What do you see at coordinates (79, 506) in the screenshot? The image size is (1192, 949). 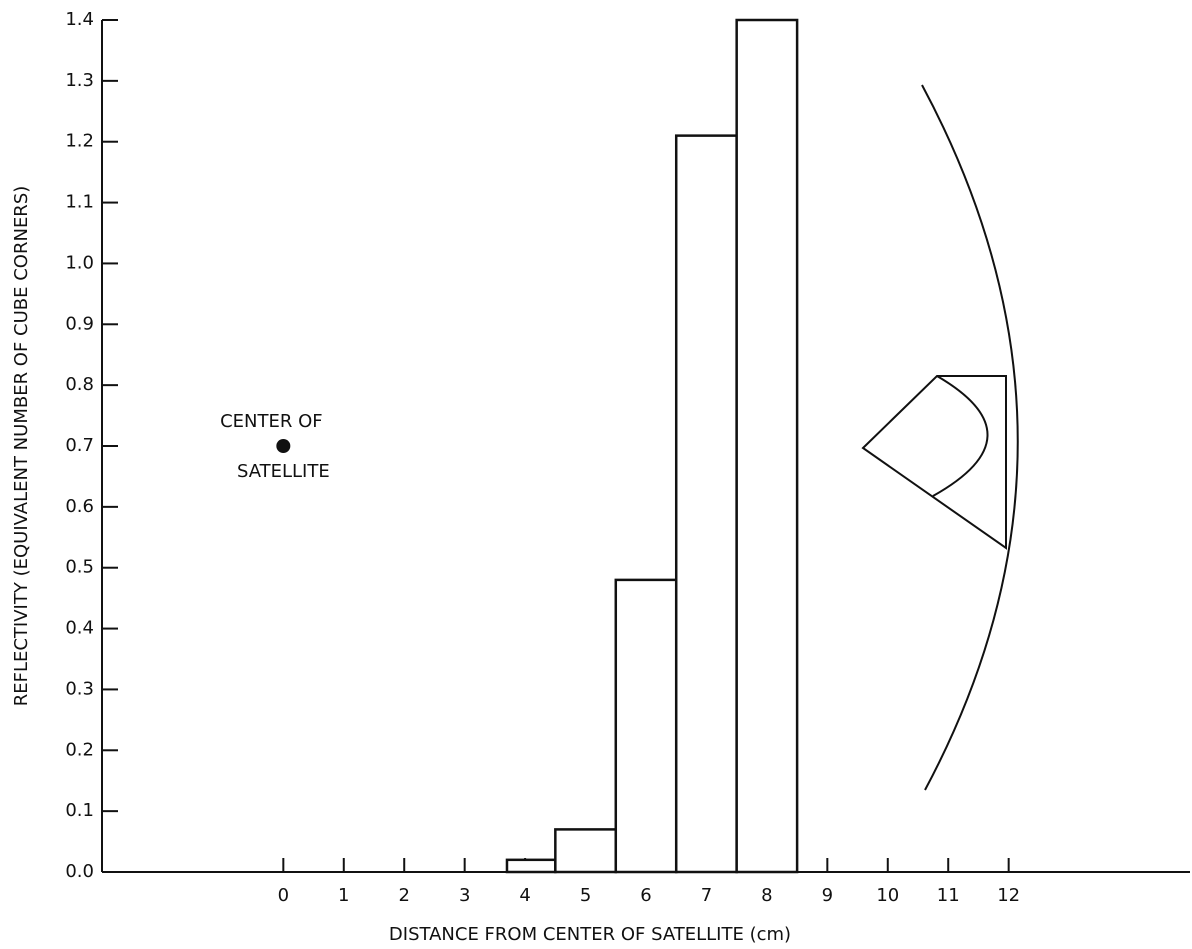 I see `y-tick-label: 0.6` at bounding box center [79, 506].